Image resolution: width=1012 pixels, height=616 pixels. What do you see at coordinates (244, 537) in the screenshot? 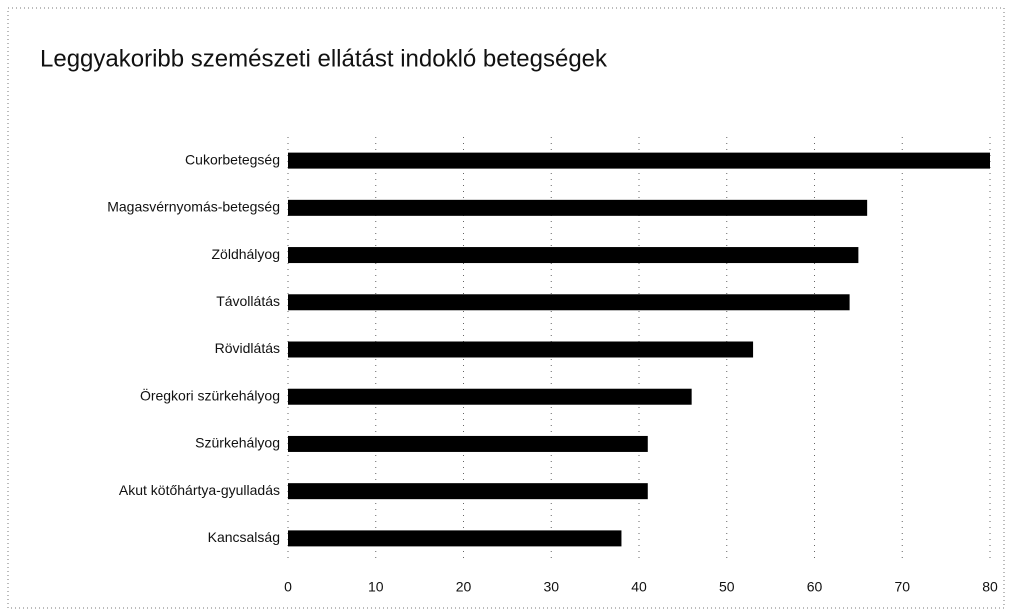
I see `y-tick-label: Kancsalság` at bounding box center [244, 537].